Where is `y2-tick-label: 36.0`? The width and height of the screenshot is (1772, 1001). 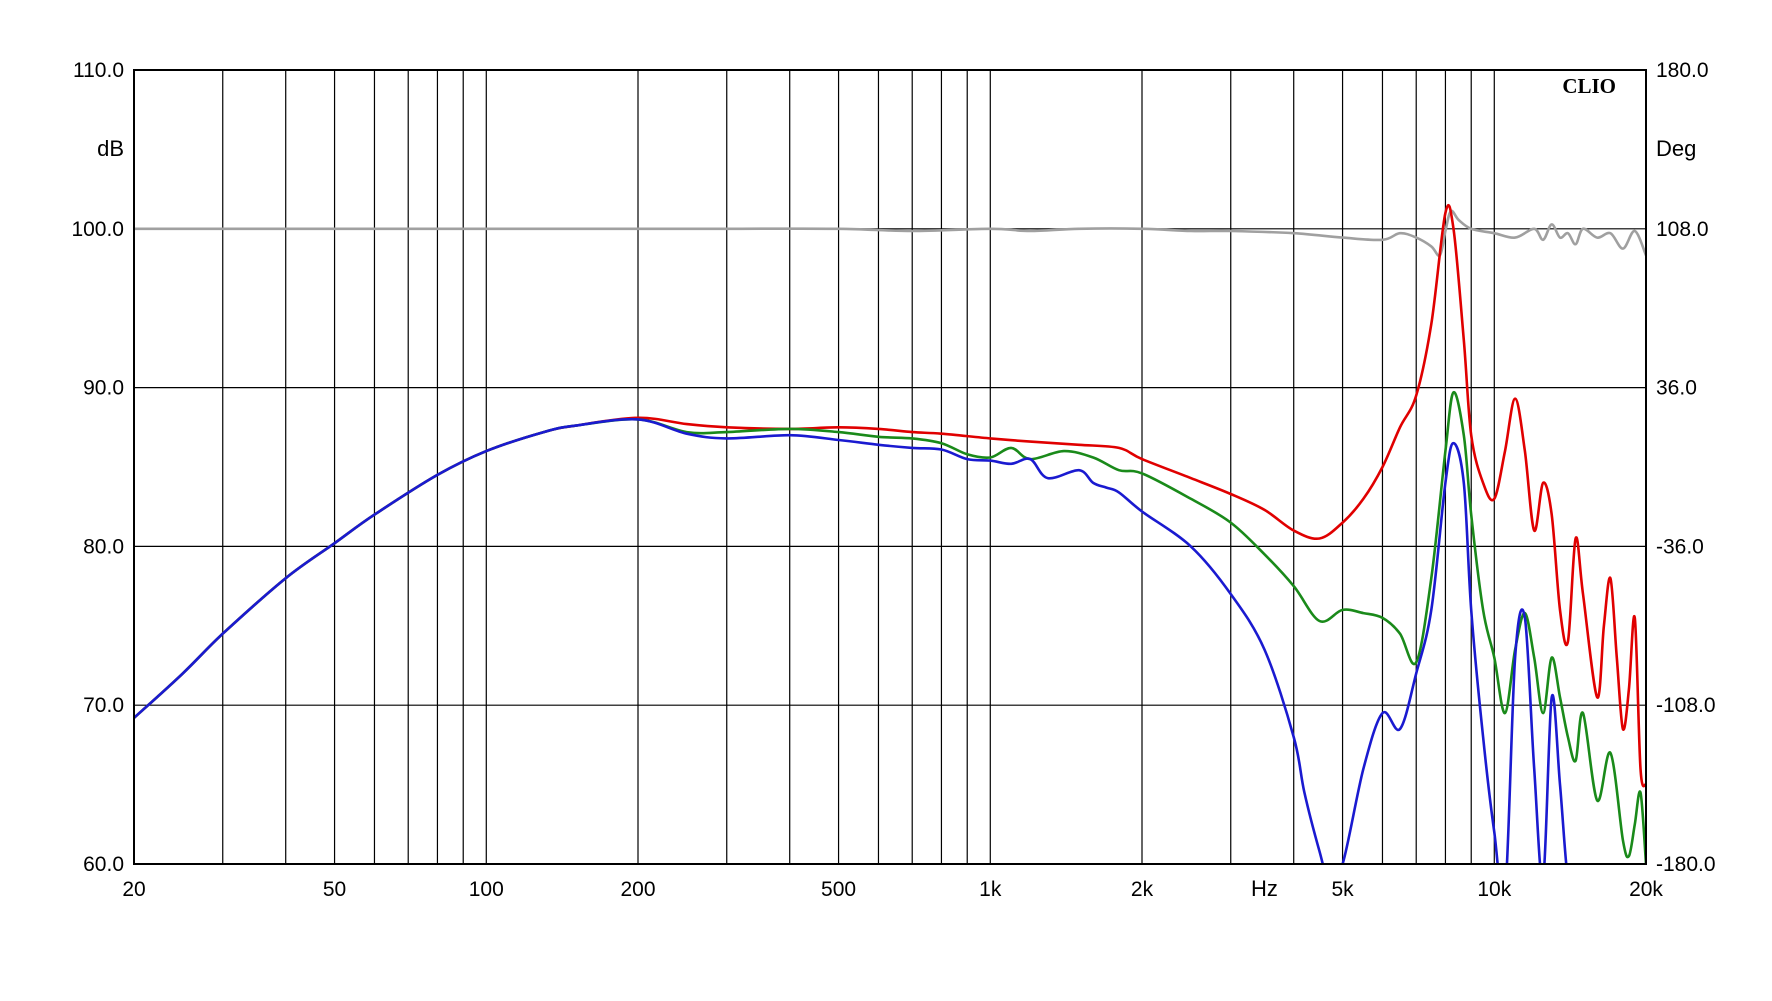
y2-tick-label: 36.0 is located at coordinates (1676, 388).